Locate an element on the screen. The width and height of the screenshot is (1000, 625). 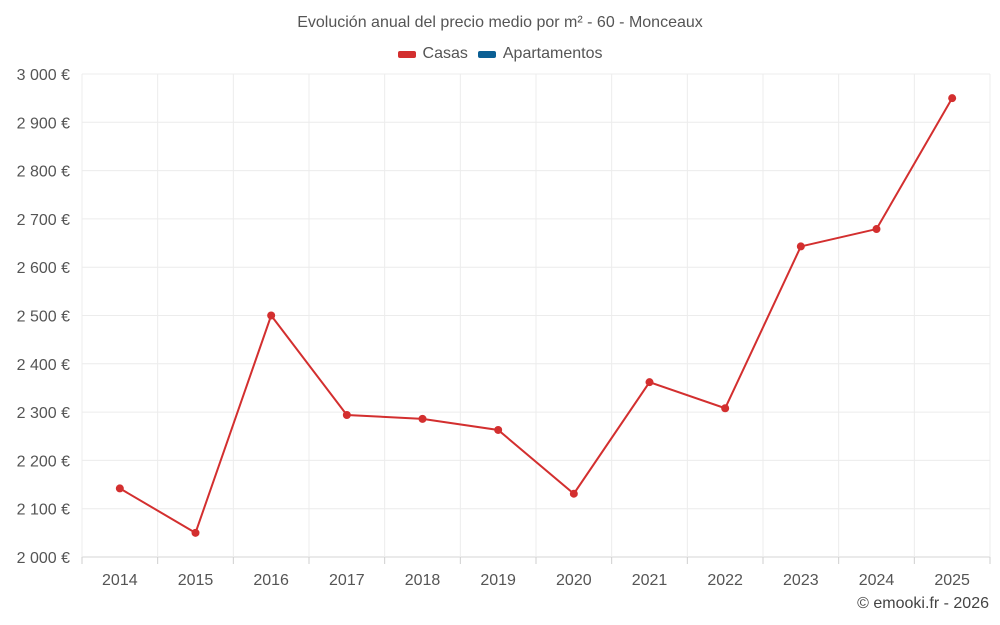
y-tick-label: 3 000 € is located at coordinates (43, 75).